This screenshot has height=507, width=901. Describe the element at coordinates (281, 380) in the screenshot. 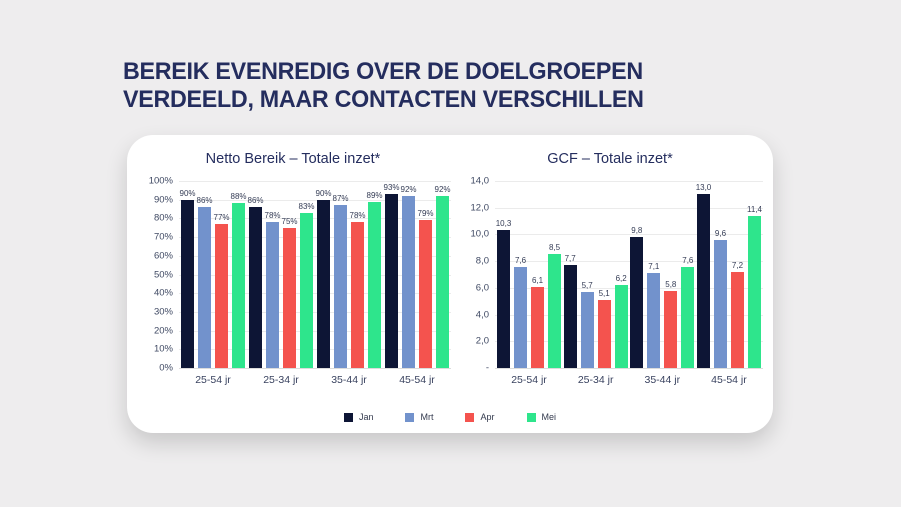

I see `category-label: 25-34 jr` at that location.